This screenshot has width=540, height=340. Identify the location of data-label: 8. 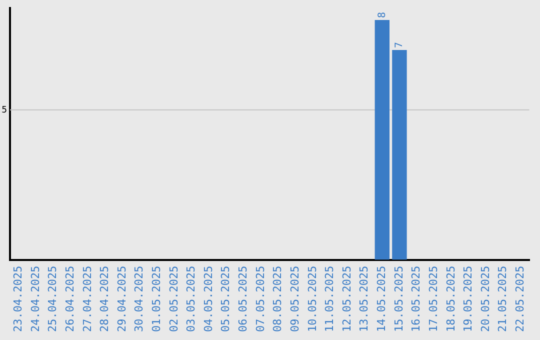
(382, 15).